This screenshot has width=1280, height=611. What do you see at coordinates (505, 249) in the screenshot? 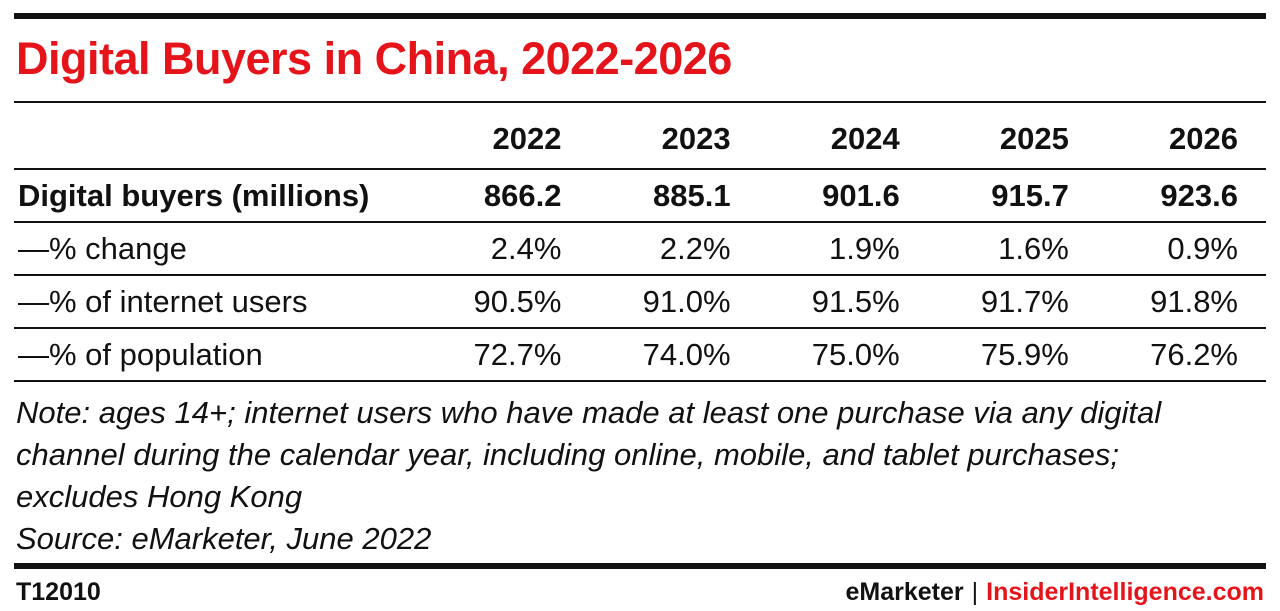
I see `data-cell: 2.4%` at bounding box center [505, 249].